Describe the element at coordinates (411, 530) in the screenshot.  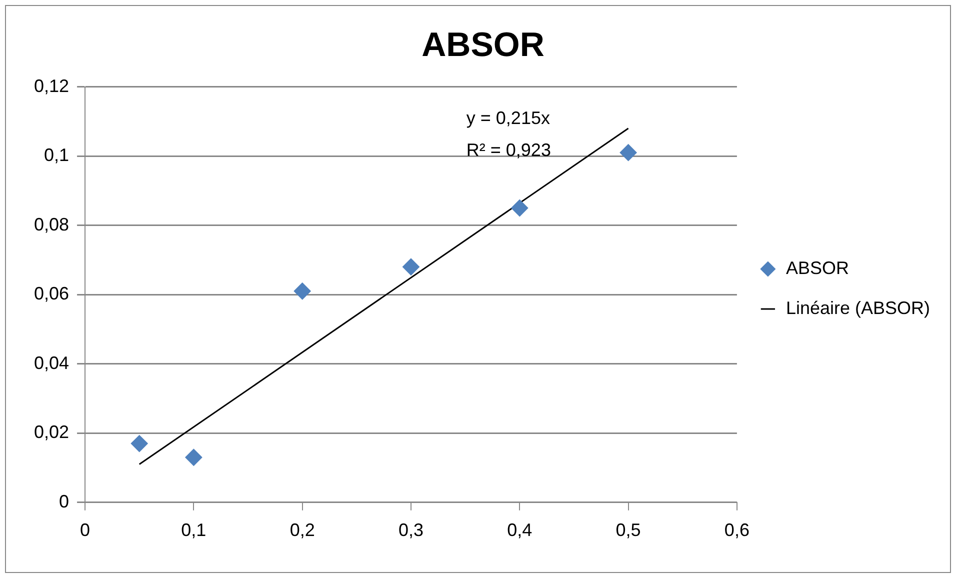
I see `x-tick-label: 0,3` at that location.